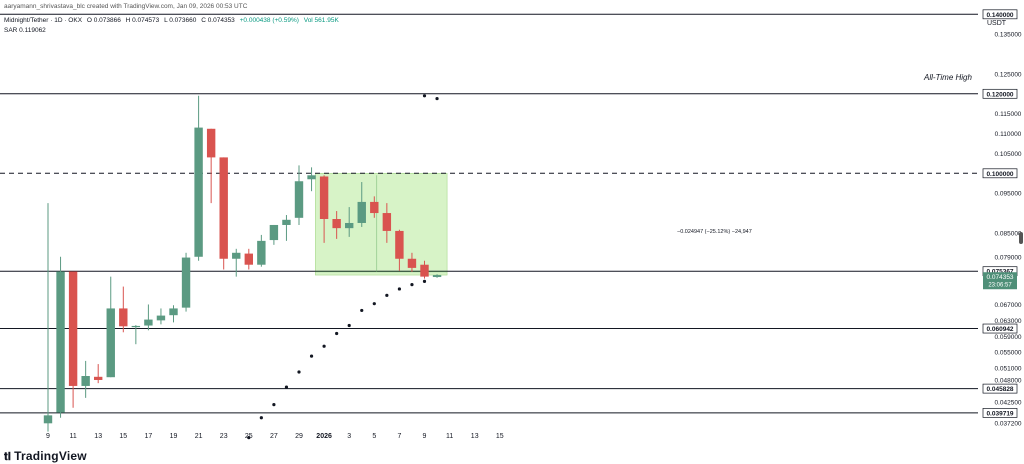  What do you see at coordinates (1007, 402) in the screenshot?
I see `y-axis-tick-label: 0.042500` at bounding box center [1007, 402].